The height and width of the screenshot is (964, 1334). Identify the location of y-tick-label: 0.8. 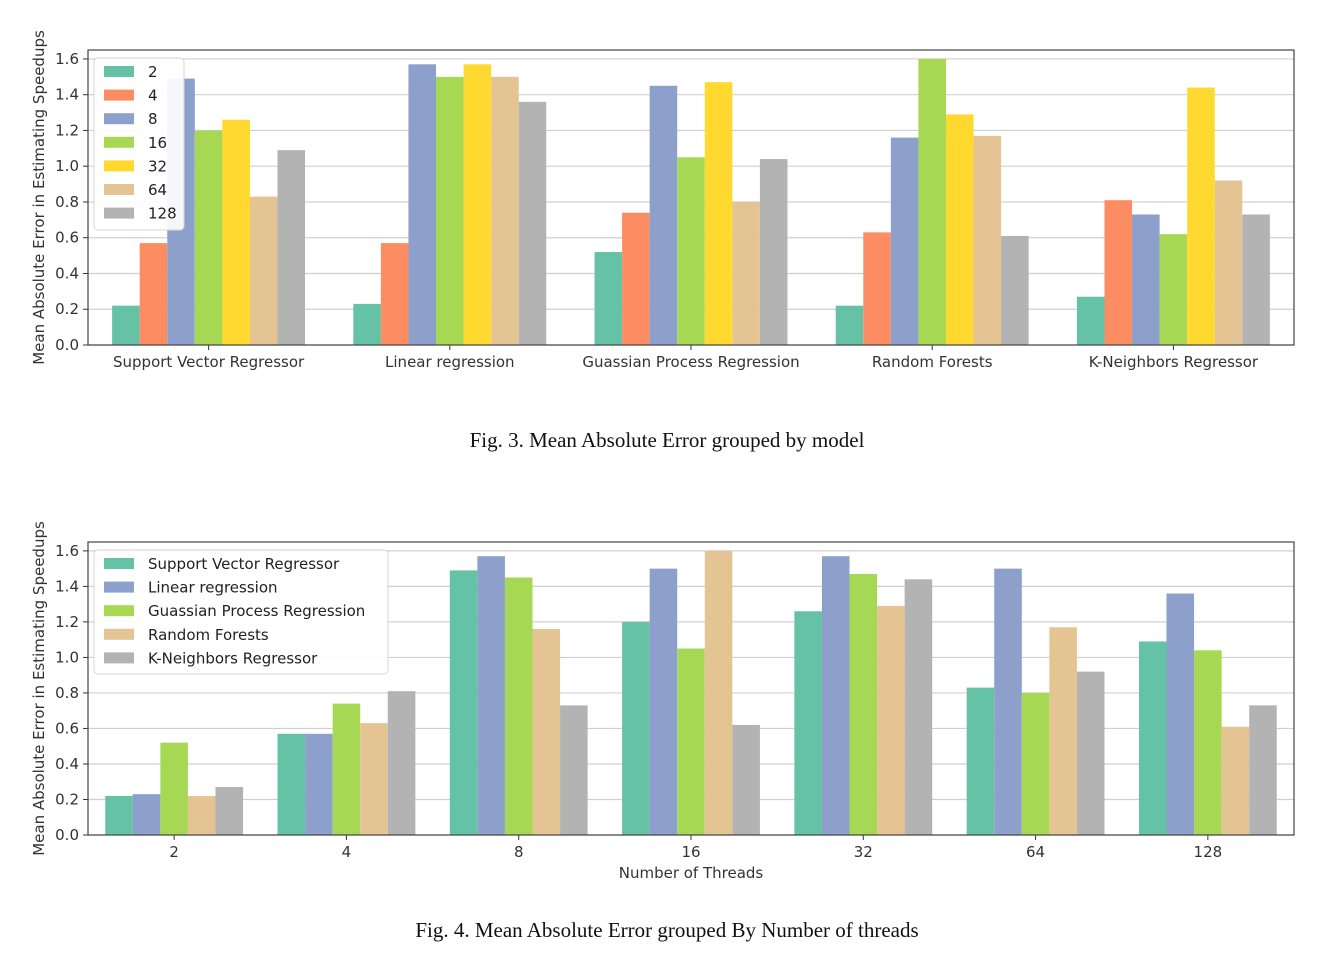
(67, 693).